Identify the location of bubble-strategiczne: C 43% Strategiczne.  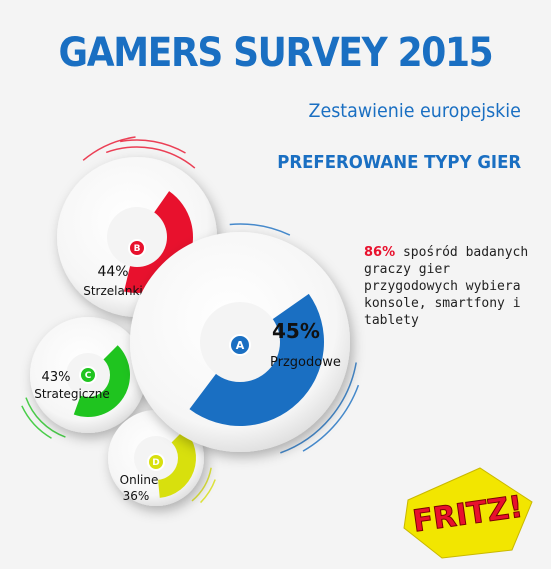
(88, 375).